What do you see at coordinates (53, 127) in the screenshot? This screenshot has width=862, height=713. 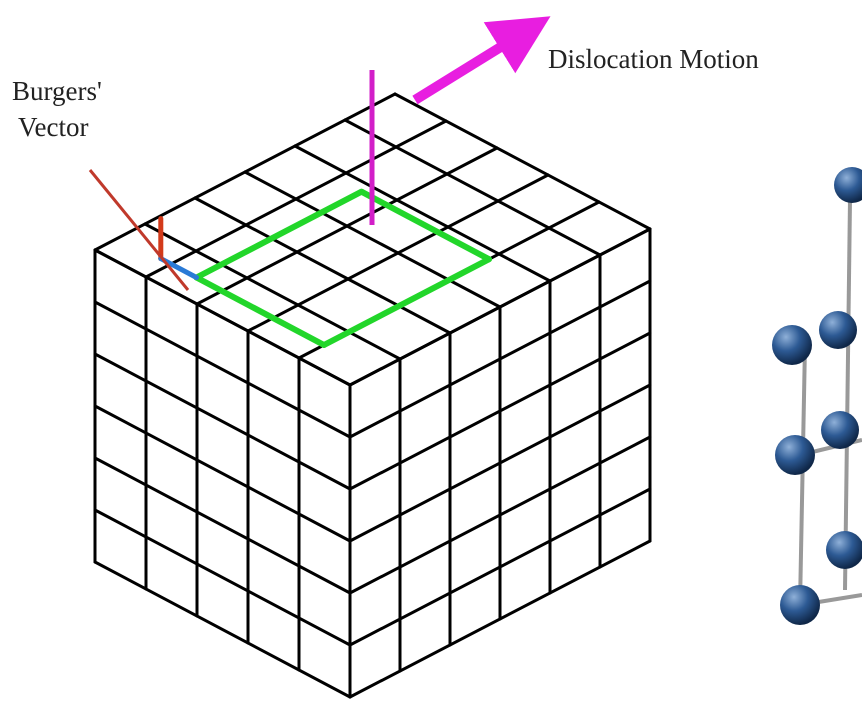 I see `vector-label-line: Vector` at bounding box center [53, 127].